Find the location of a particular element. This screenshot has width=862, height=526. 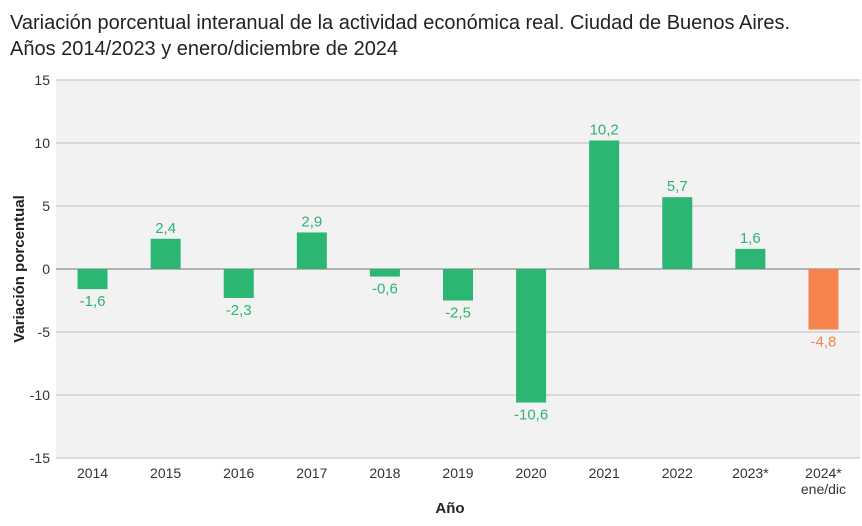

x-tick-sublabel: ene/dic is located at coordinates (823, 489).